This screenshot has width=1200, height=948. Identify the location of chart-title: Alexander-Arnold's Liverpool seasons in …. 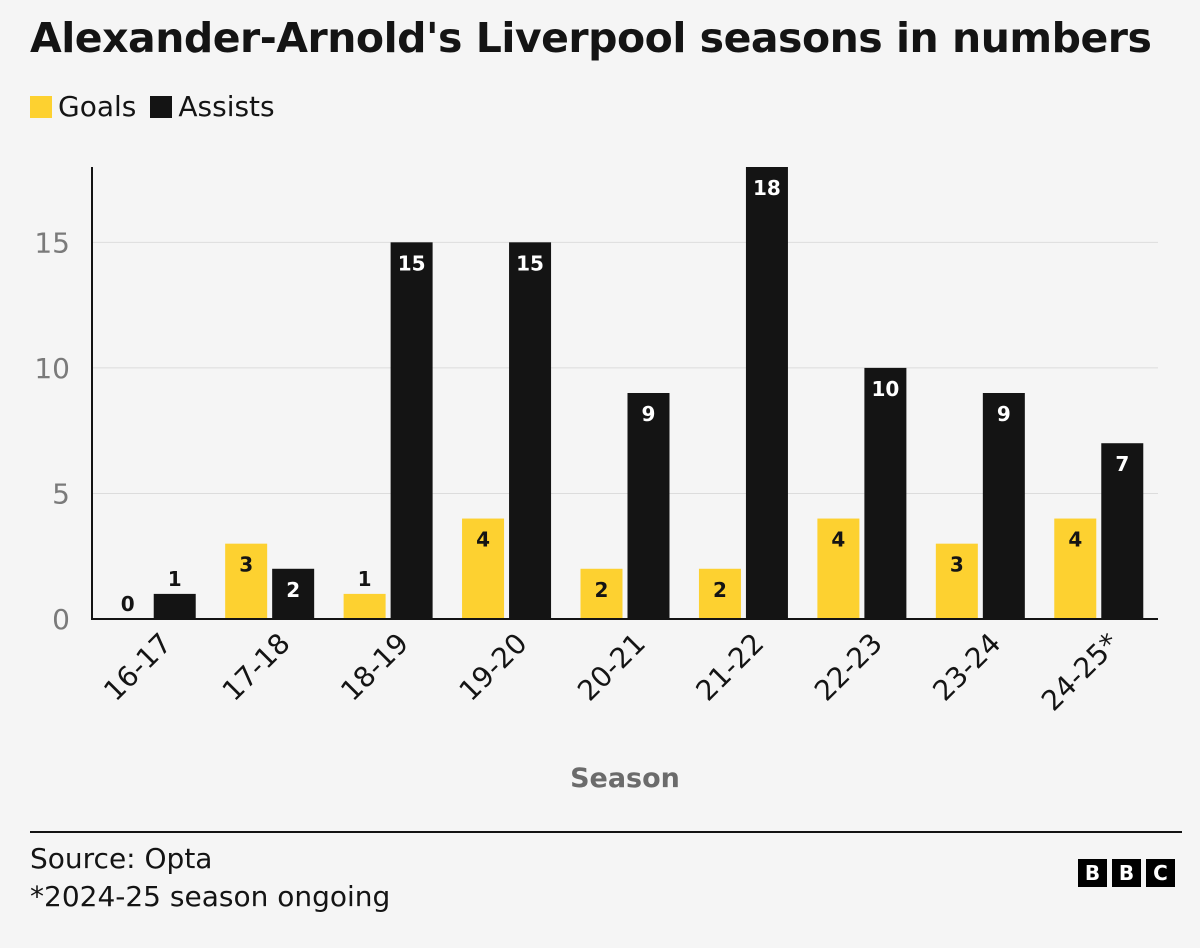
(591, 38).